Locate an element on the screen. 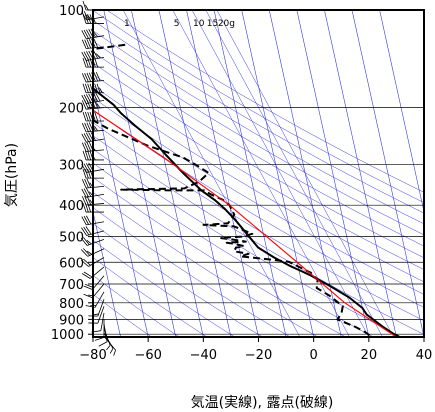 The image size is (435, 412). x-tick-label: 40 is located at coordinates (424, 355).